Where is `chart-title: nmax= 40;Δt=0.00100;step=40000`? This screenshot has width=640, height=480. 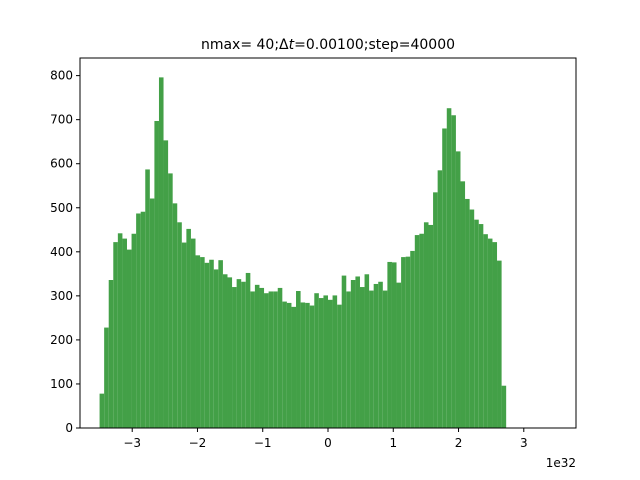
chart-title: nmax= 40;Δt=0.00100;step=40000 is located at coordinates (328, 45).